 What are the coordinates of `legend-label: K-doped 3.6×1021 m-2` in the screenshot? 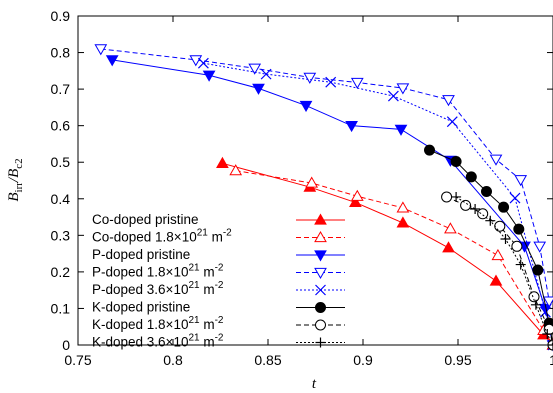 It's located at (158, 341).